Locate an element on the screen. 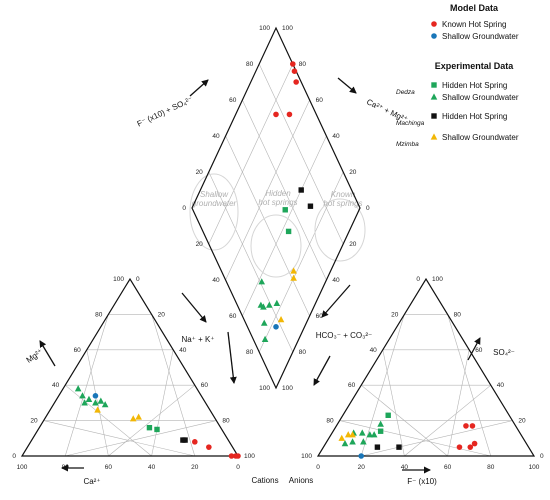  cation-tick-label: 80 is located at coordinates (226, 421).